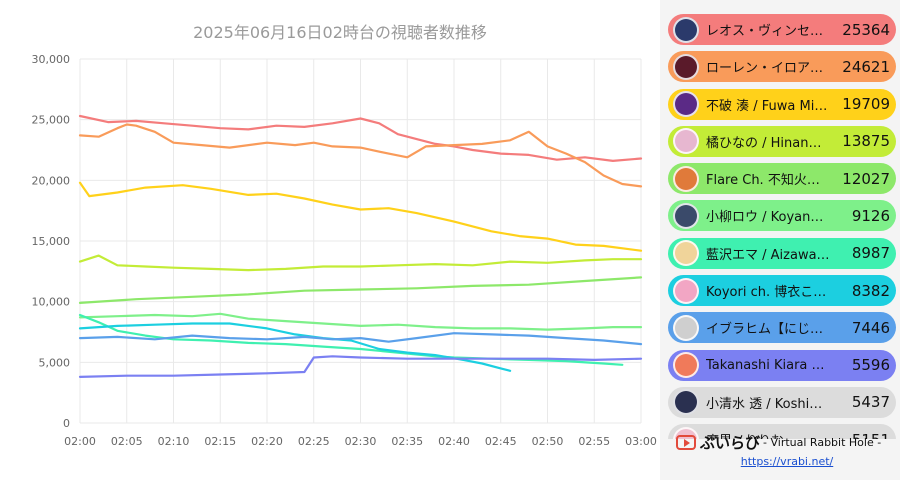 This screenshot has width=900, height=480. I want to click on legend-value: 7446, so click(870, 327).